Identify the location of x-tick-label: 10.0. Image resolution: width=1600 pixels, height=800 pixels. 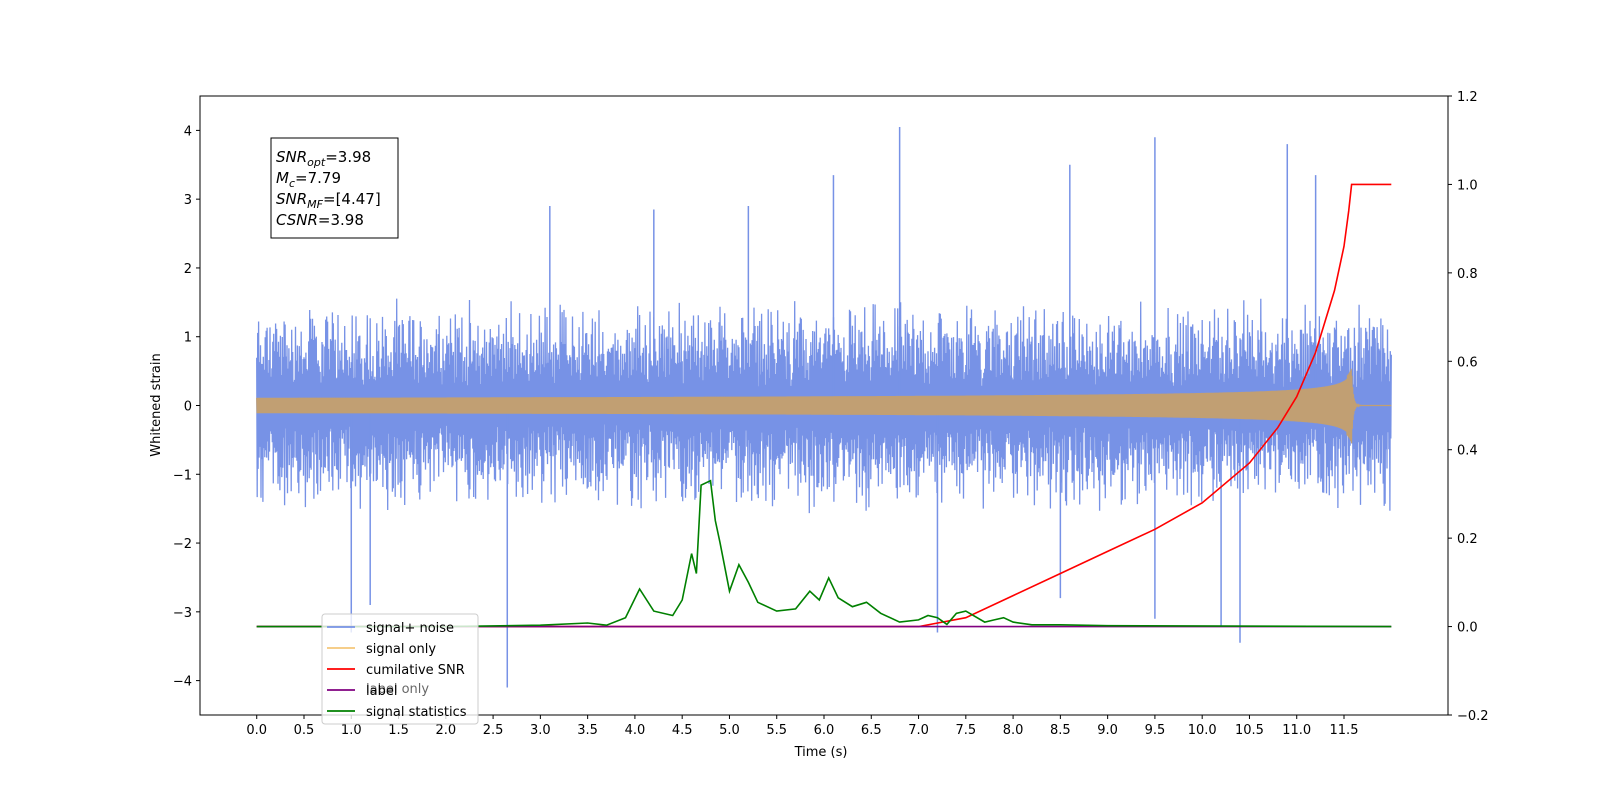
(1202, 730).